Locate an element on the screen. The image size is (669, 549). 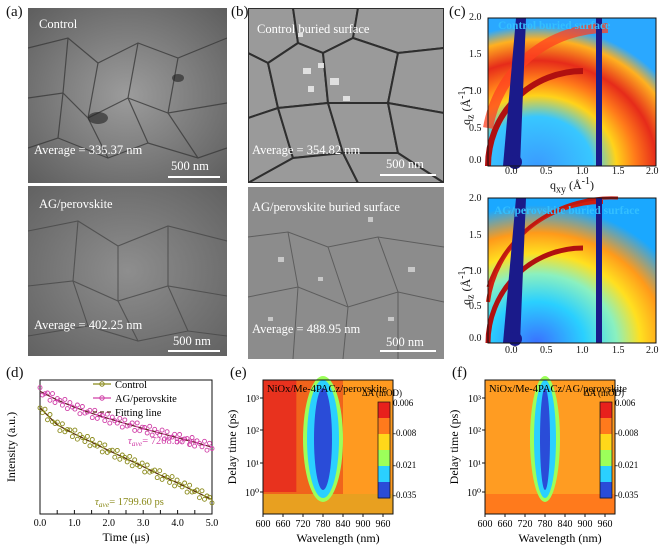
sem-average-label: Average = 402.25 nm is located at coordinates (88, 325).